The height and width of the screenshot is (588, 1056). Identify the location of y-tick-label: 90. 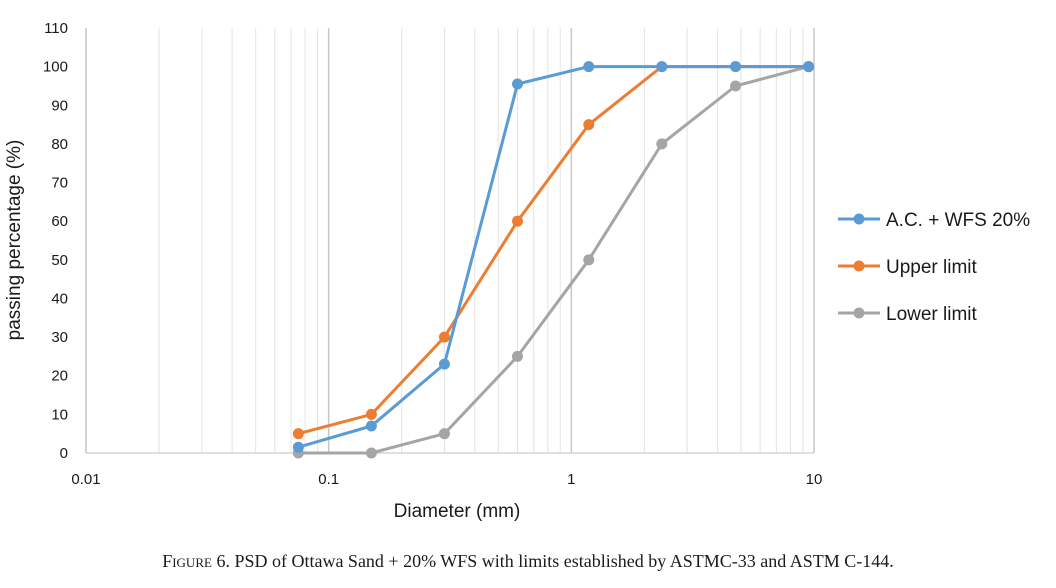
(59, 105).